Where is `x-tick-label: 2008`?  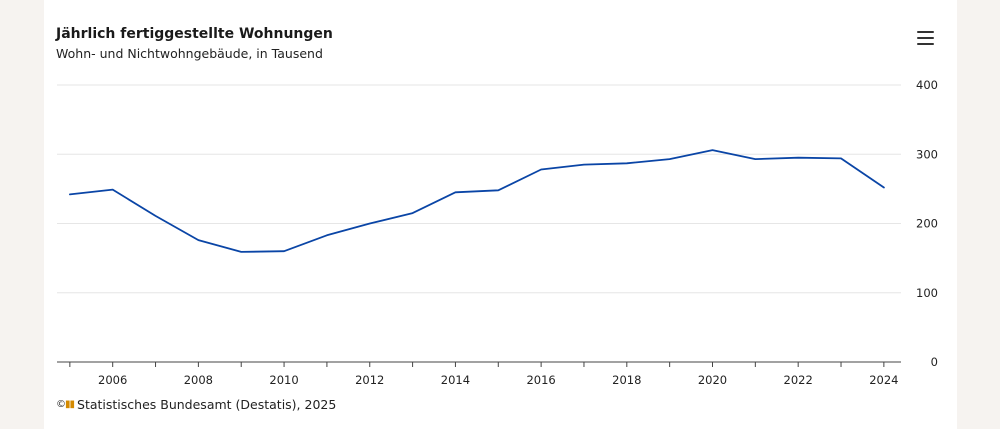 x-tick-label: 2008 is located at coordinates (198, 380).